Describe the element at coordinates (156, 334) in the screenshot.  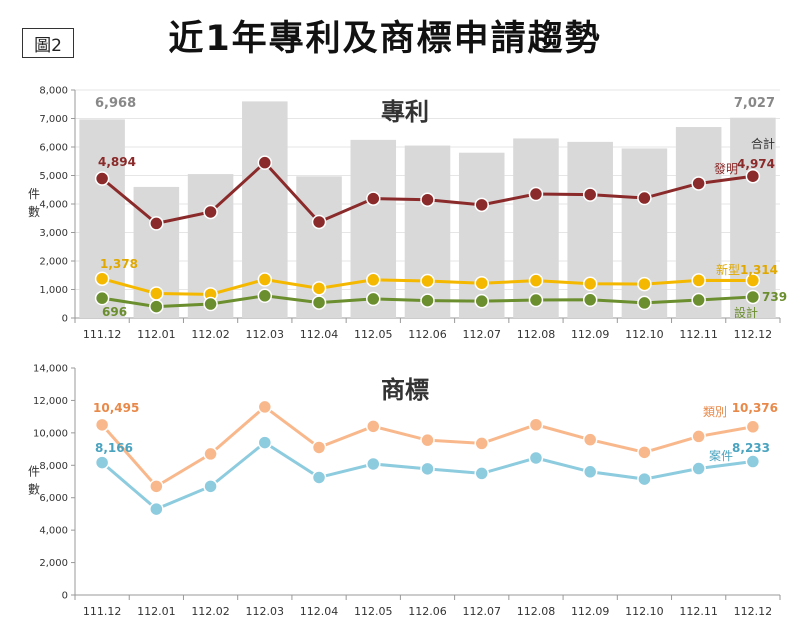
I see `patent-xtick-label: 112.01` at that location.